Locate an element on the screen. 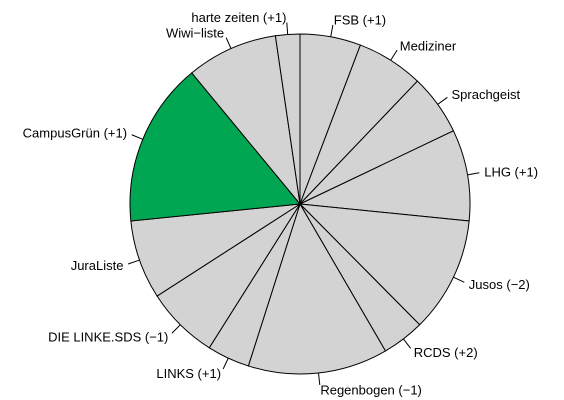 The image size is (564, 400). label-die-linke-sds-1: DIE LINKE.SDS (−1) is located at coordinates (108, 336).